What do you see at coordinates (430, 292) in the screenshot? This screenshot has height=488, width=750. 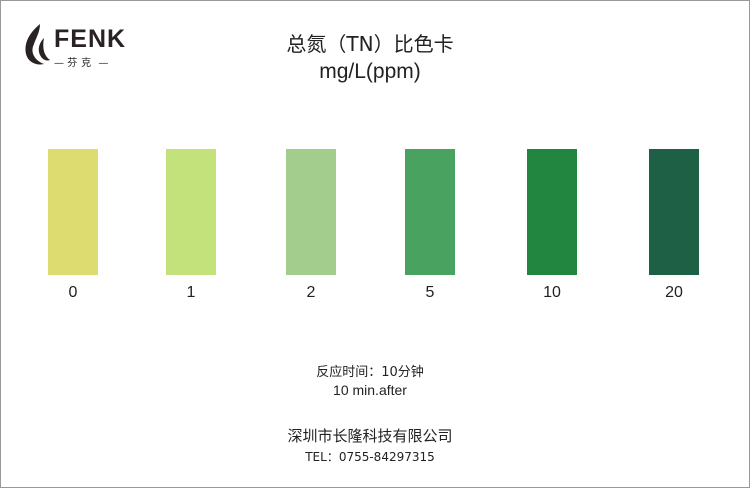 I see `swatch-label: 5` at bounding box center [430, 292].